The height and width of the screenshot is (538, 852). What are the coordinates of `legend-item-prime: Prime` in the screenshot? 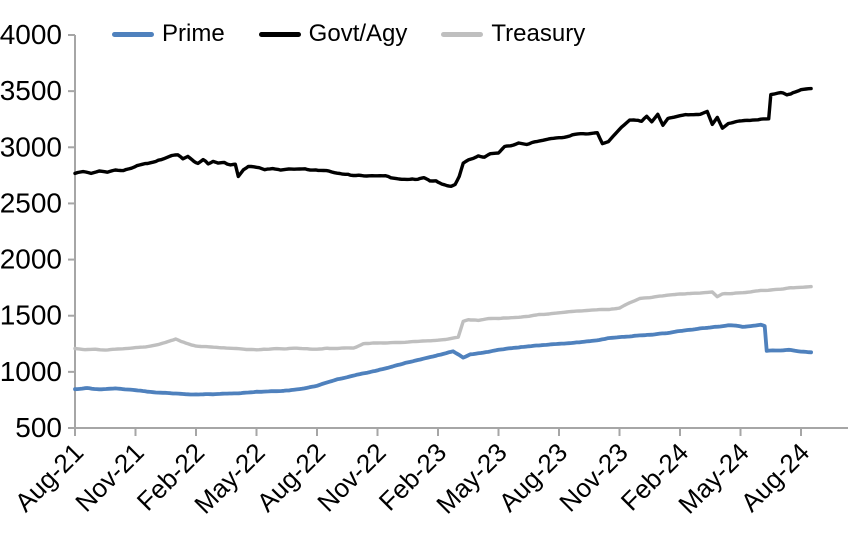 It's located at (168, 34).